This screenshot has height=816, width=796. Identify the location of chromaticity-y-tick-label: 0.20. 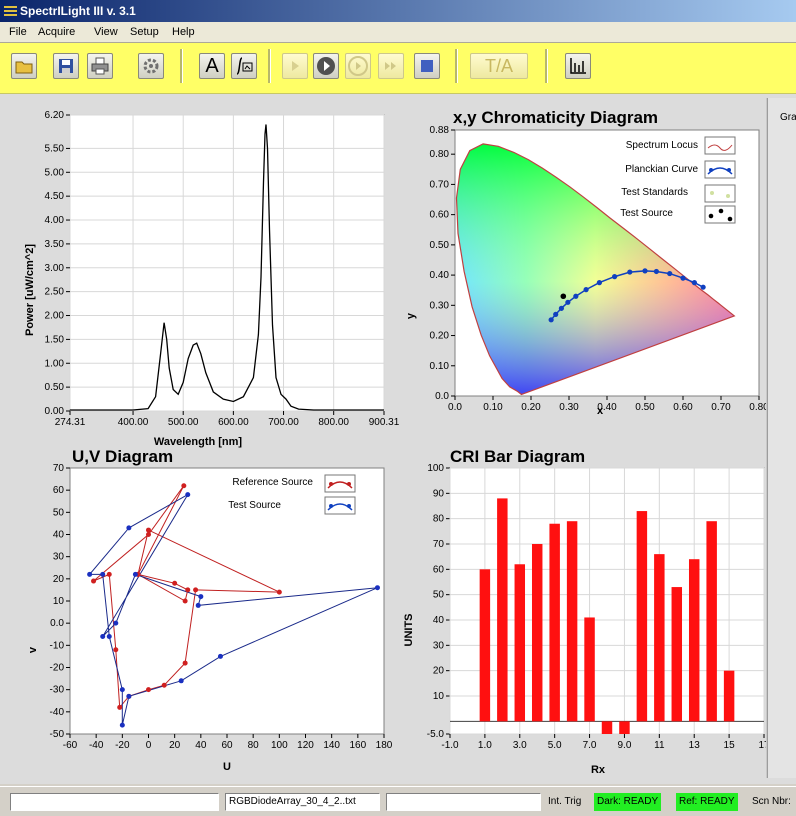
(440, 336).